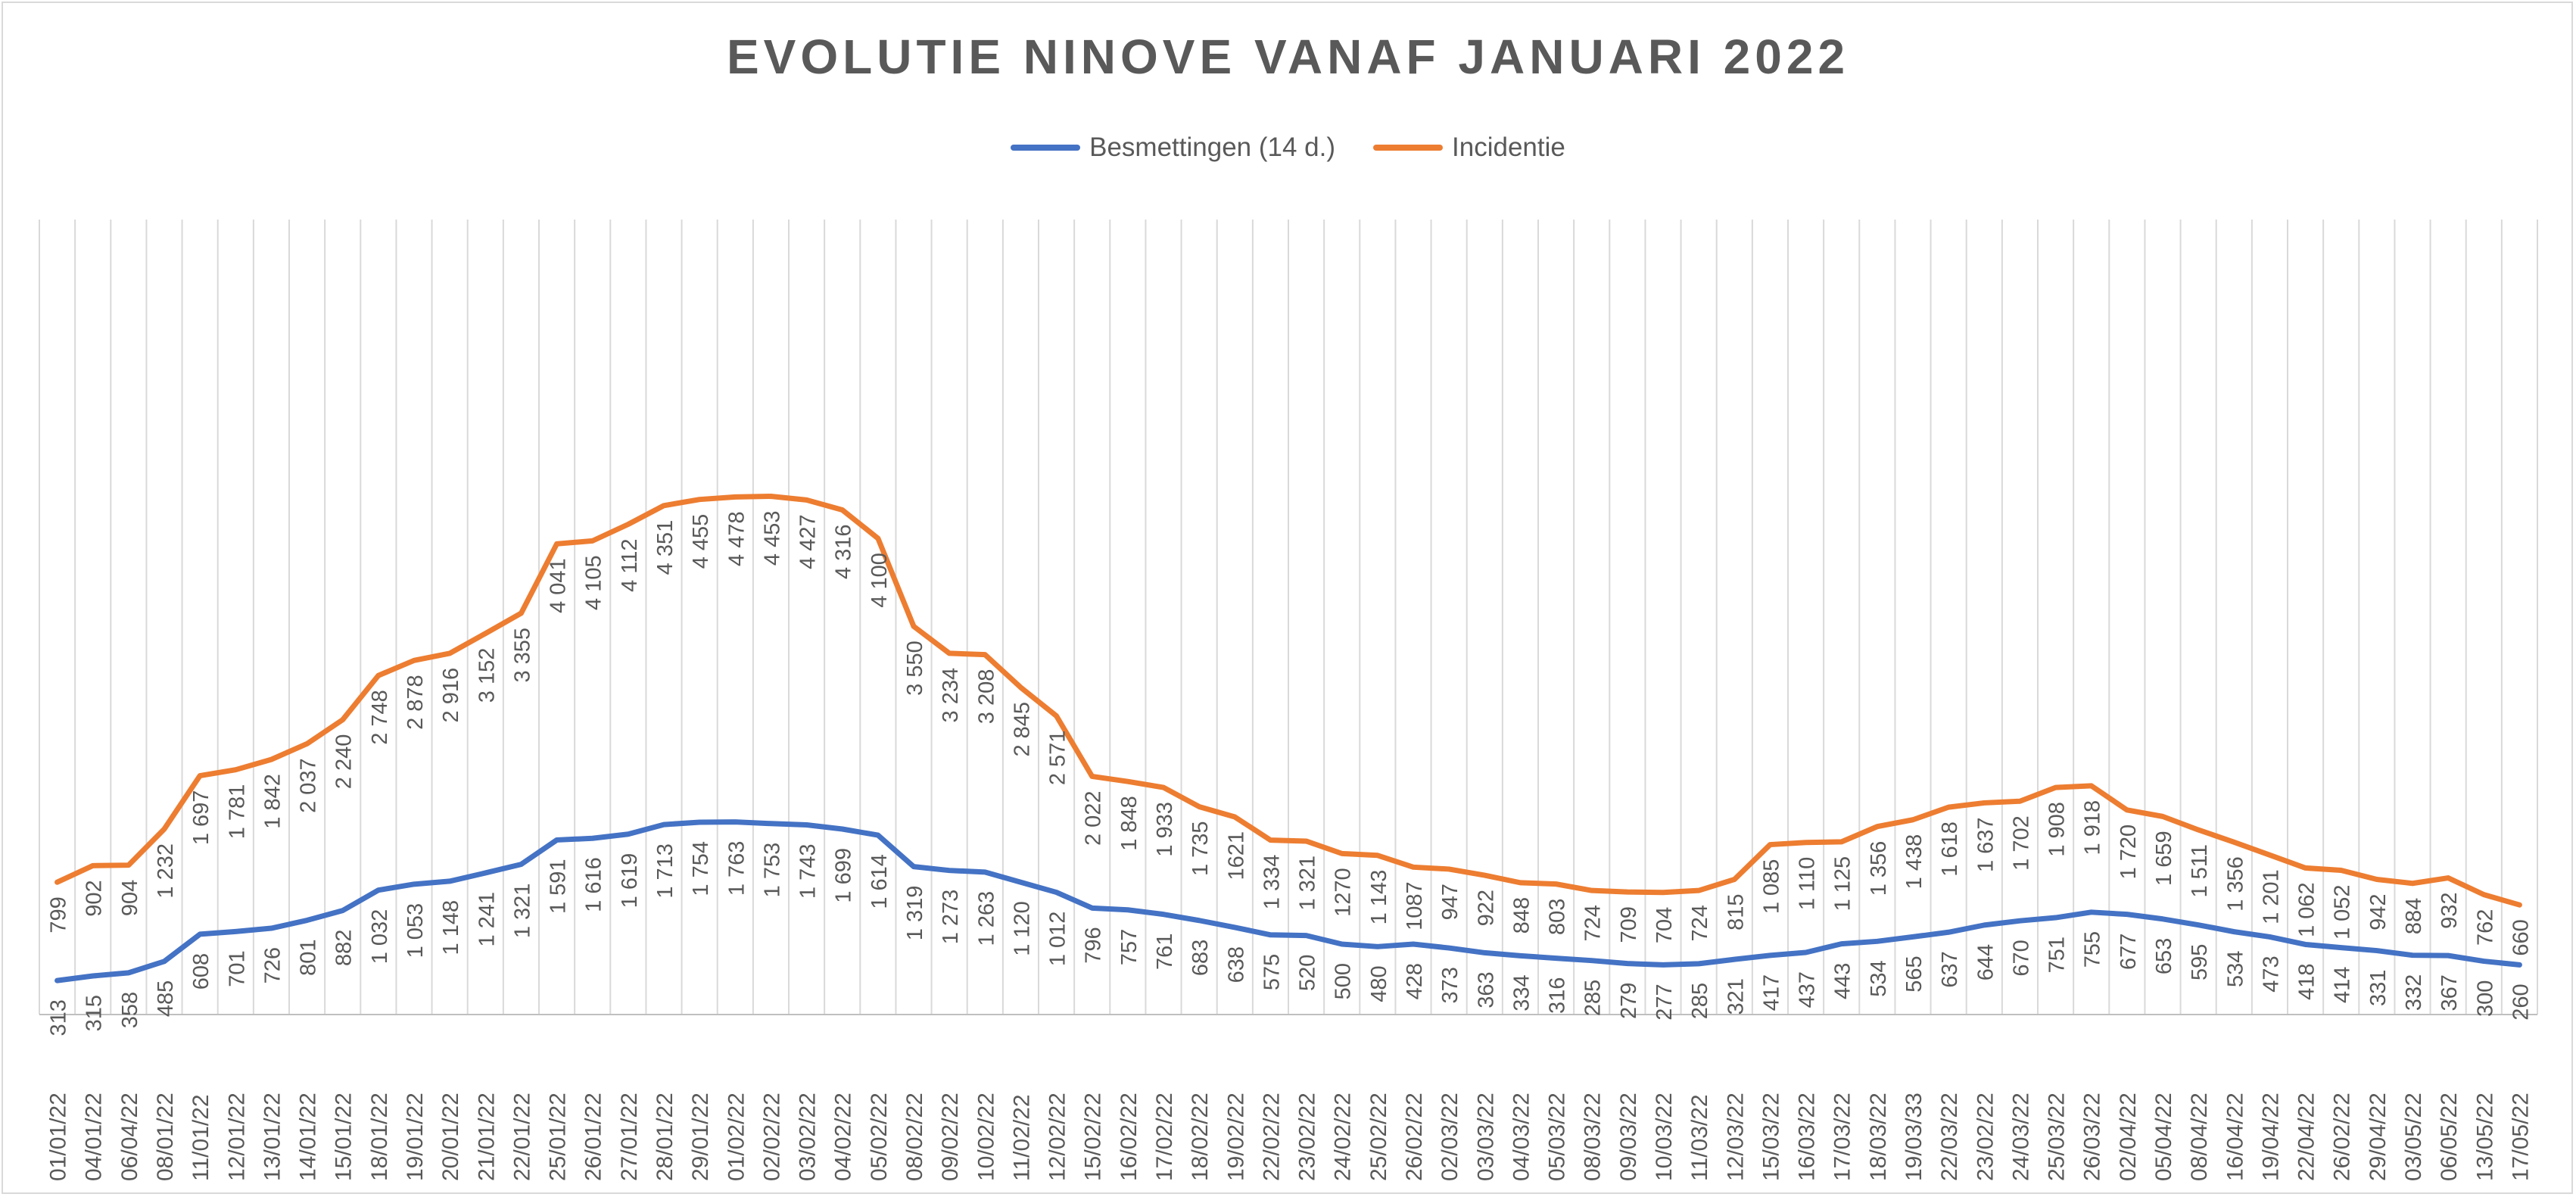  What do you see at coordinates (1271, 1137) in the screenshot?
I see `x-tick-label: 22/02/22` at bounding box center [1271, 1137].